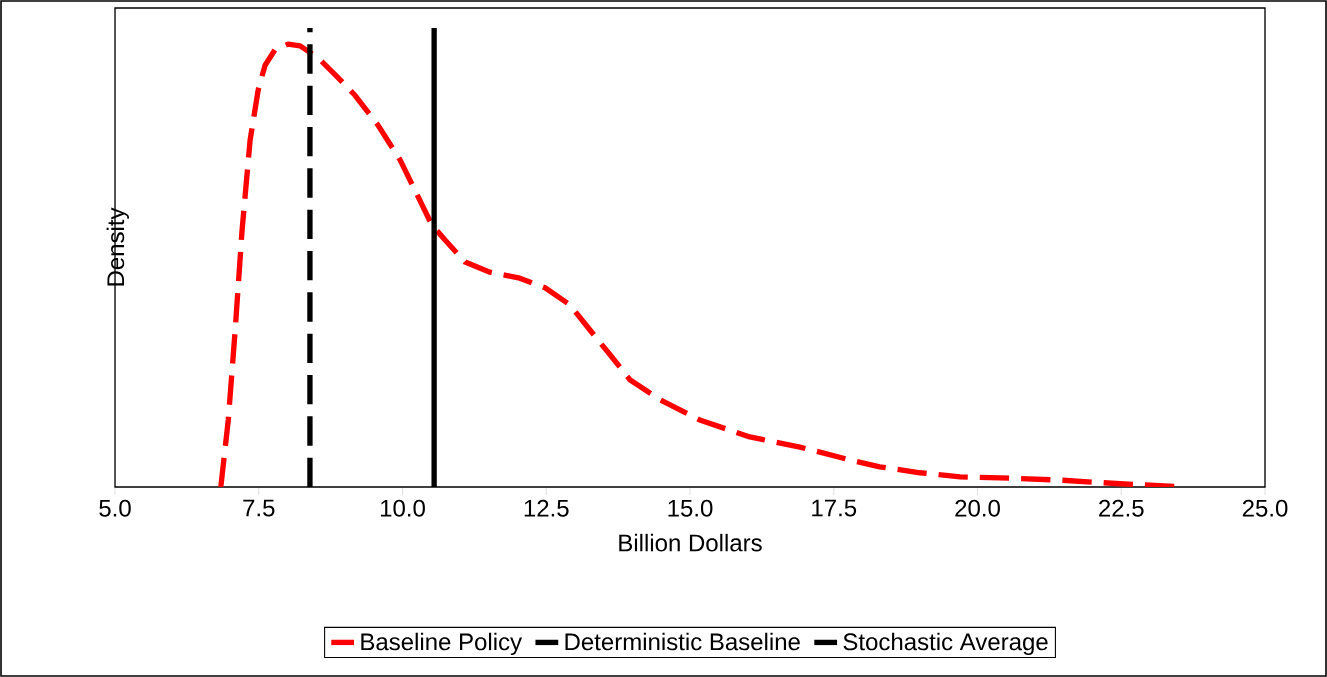 This screenshot has width=1327, height=677. Describe the element at coordinates (682, 641) in the screenshot. I see `legend-label: Deterministic Baseline` at that location.